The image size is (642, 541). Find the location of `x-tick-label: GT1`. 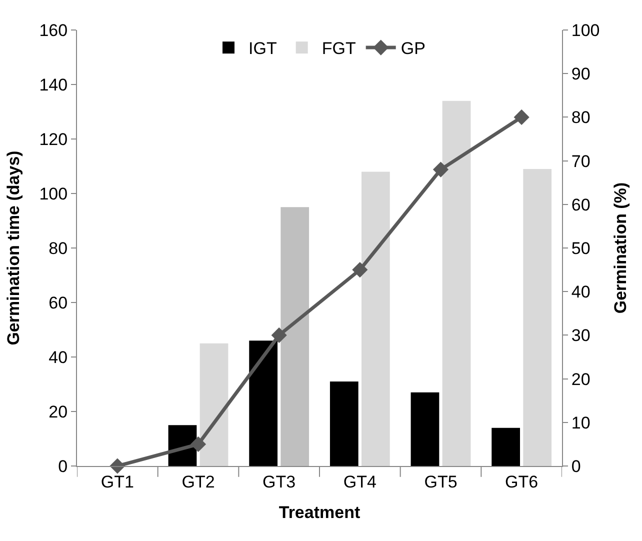

x-tick-label: GT1 is located at coordinates (117, 482).